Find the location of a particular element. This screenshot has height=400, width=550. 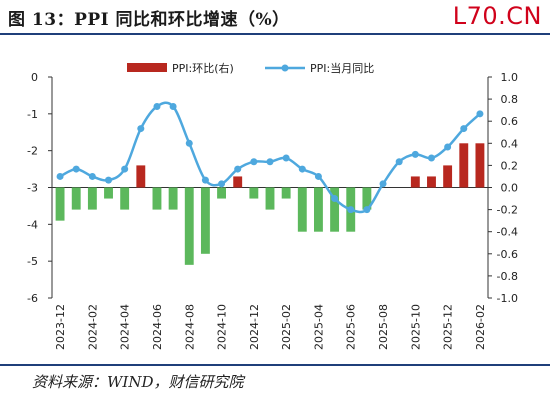

legend-marker-yoy is located at coordinates (285, 68).